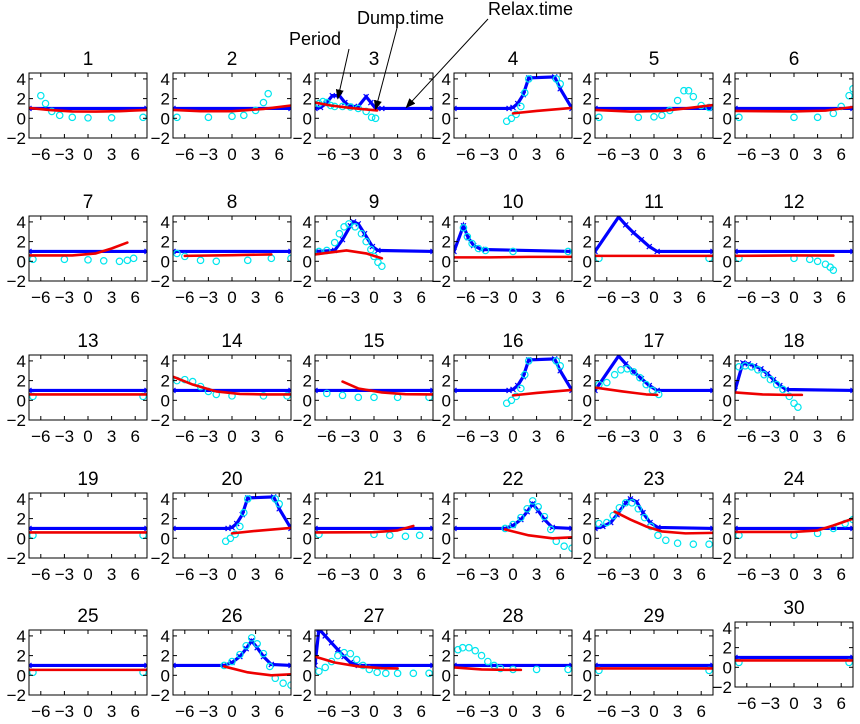 This screenshot has width=860, height=724. What do you see at coordinates (87, 479) in the screenshot?
I see `subplot-title: 19` at bounding box center [87, 479].